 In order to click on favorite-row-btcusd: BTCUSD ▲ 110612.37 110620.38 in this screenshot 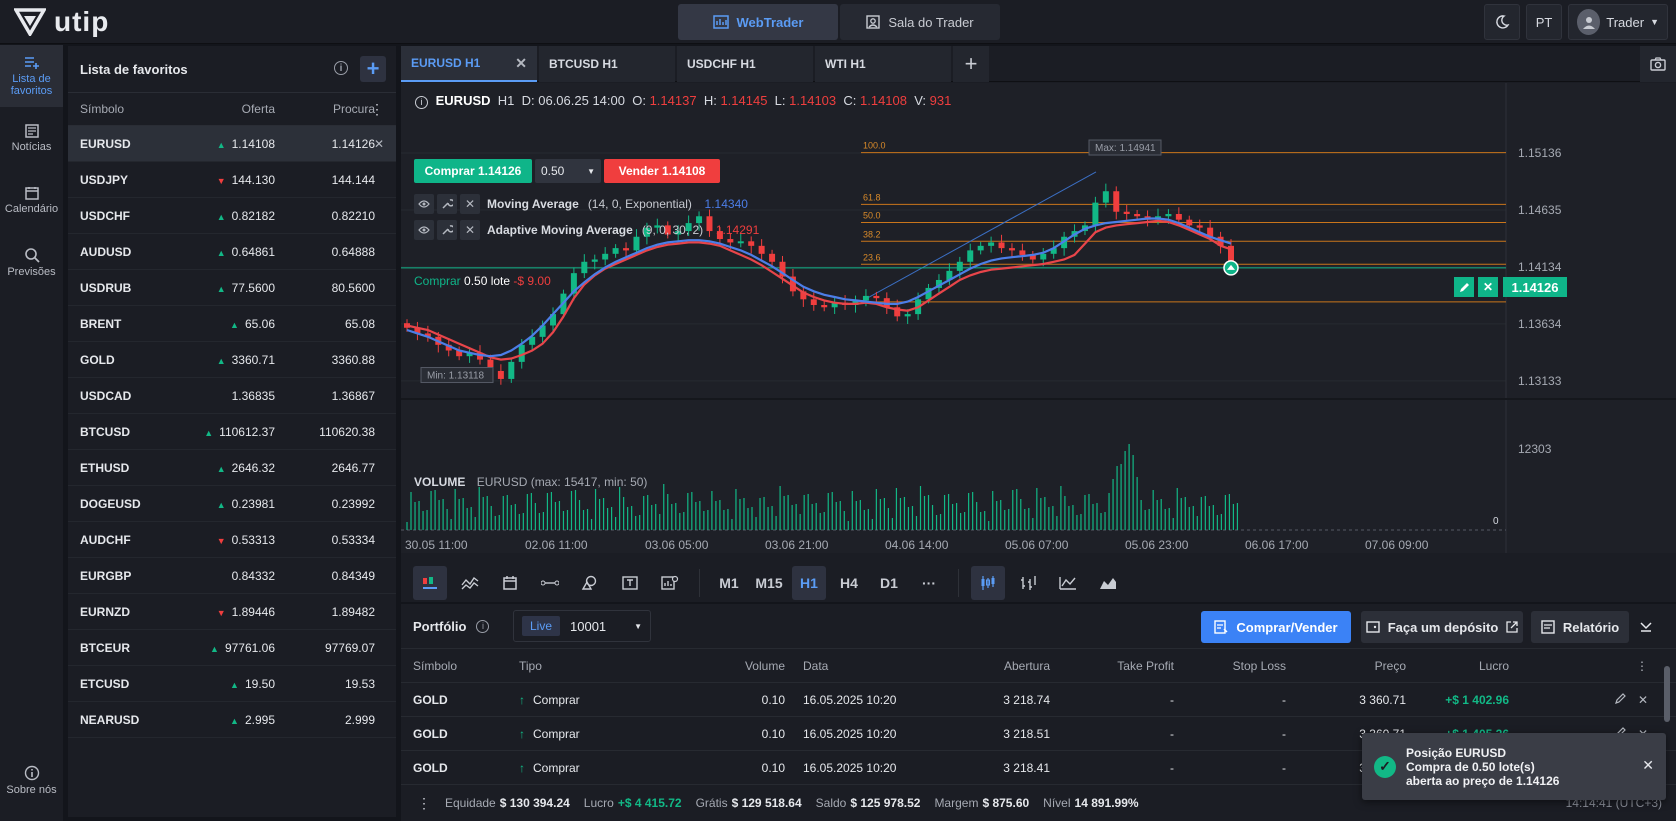, I will do `click(232, 432)`.